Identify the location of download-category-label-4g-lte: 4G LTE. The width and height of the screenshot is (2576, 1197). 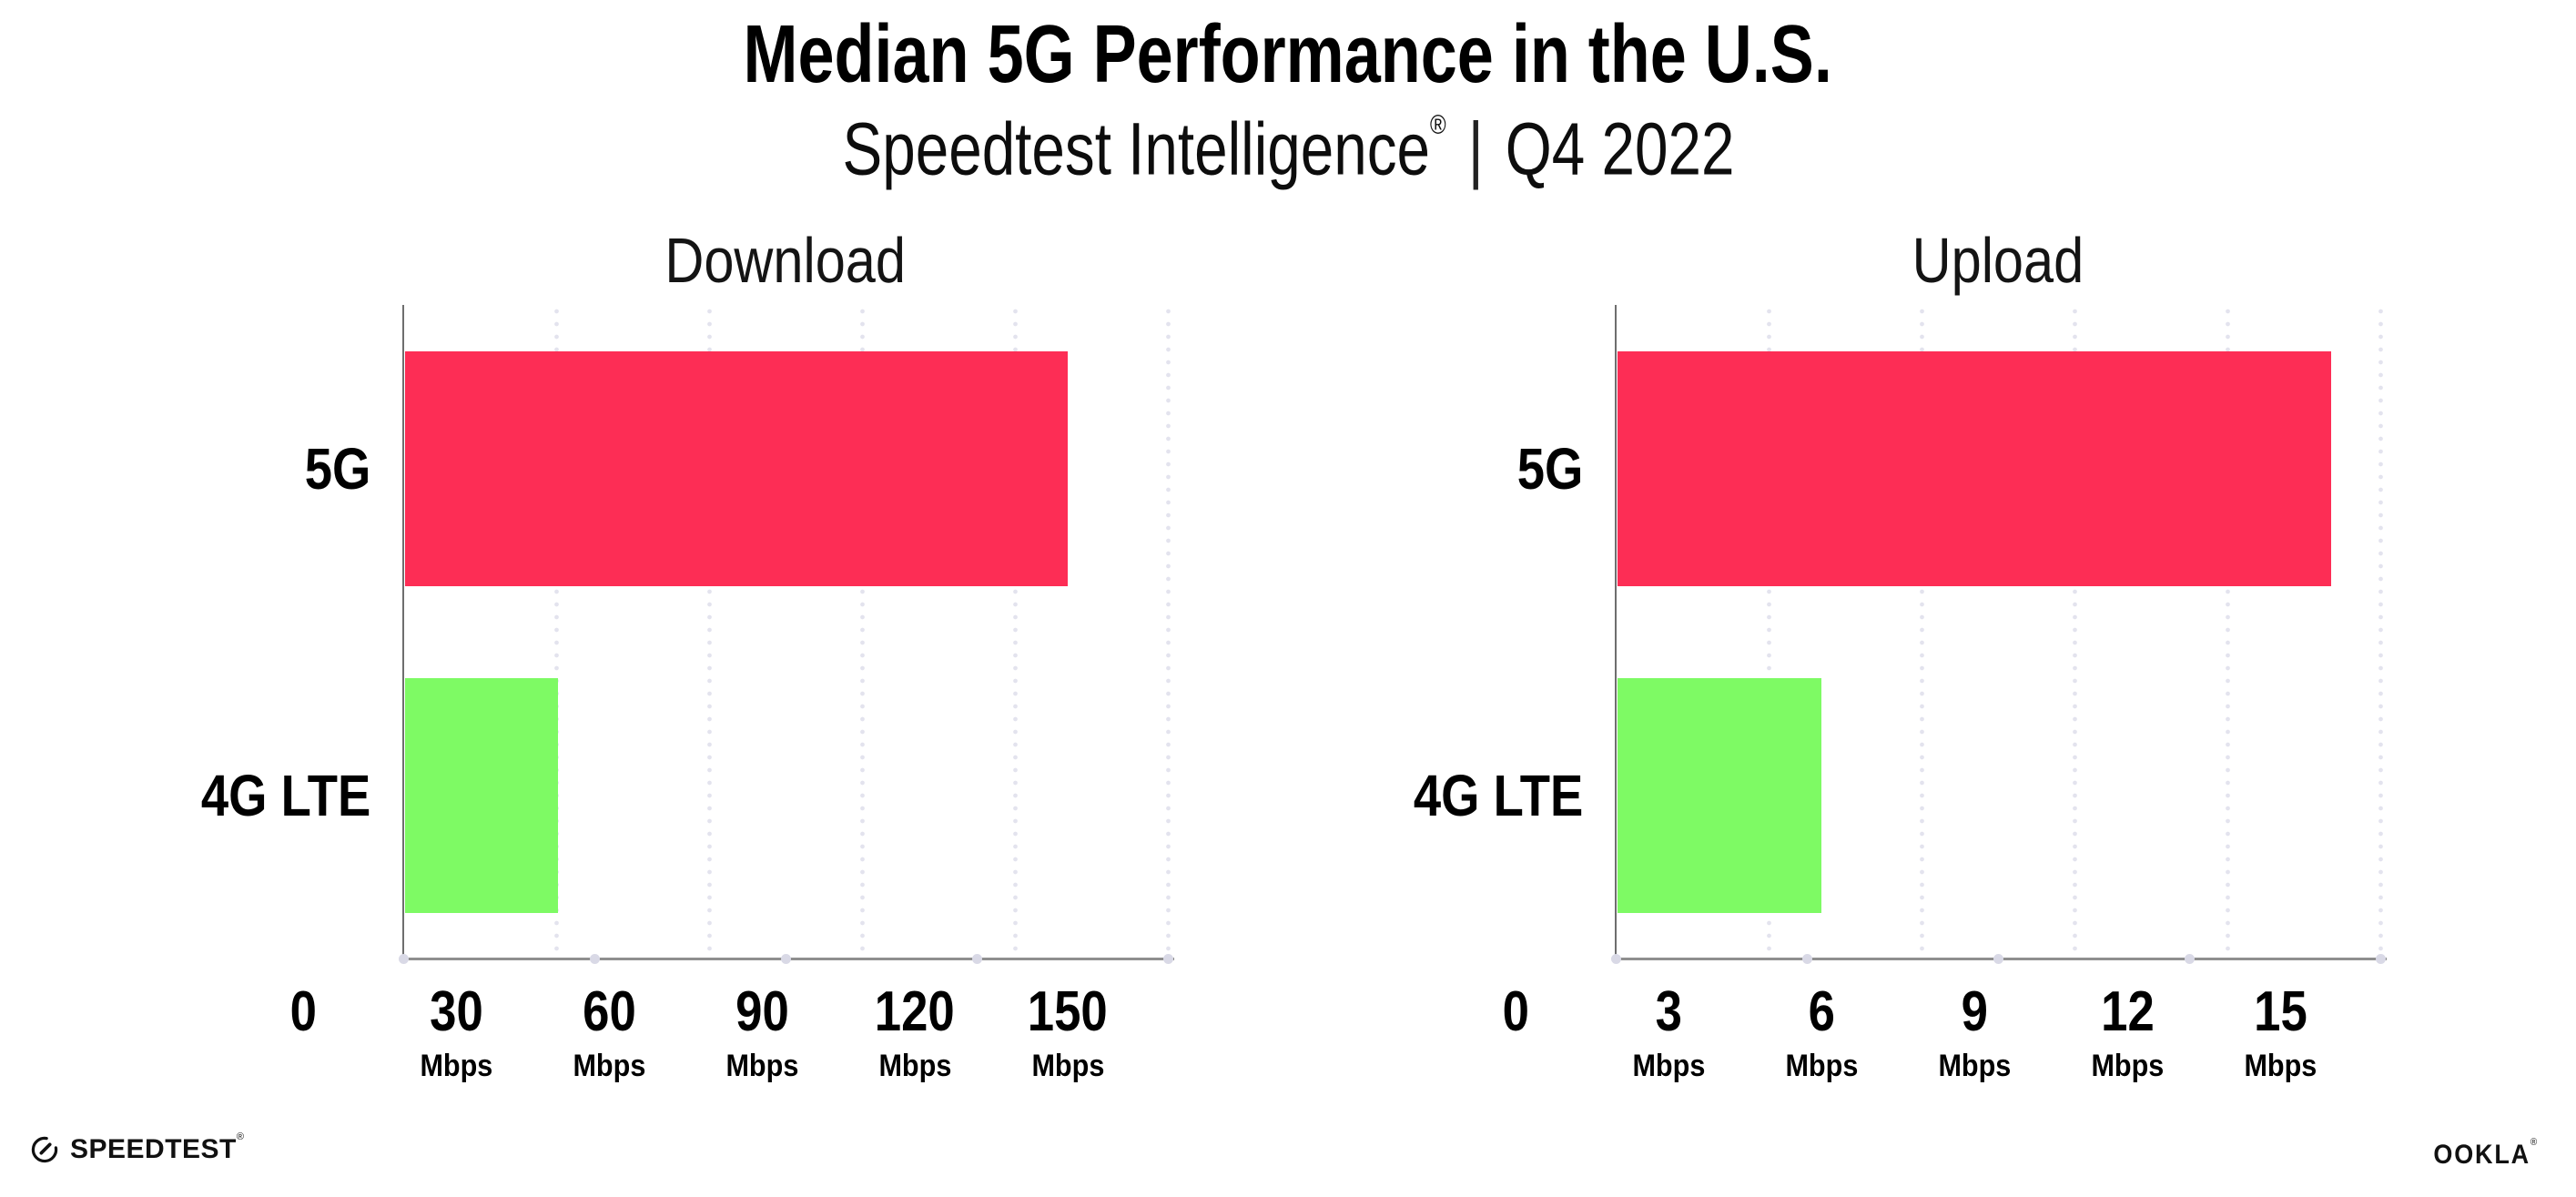
(285, 796).